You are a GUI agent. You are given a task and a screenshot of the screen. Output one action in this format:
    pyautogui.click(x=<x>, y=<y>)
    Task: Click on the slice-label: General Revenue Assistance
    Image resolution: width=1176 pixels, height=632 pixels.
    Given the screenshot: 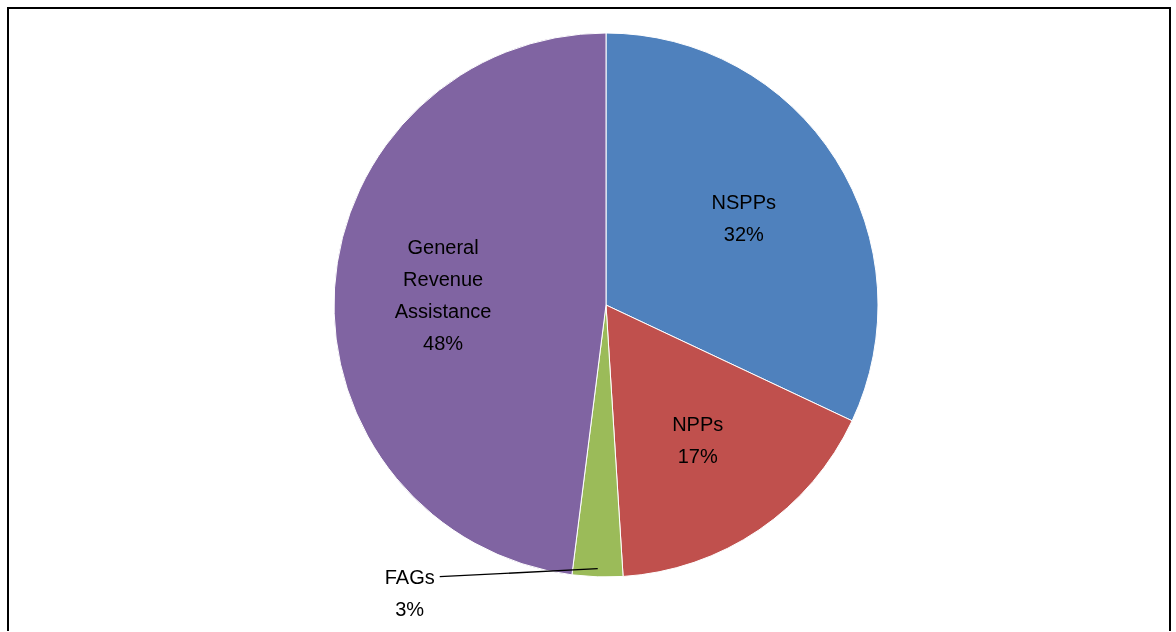 What is the action you would take?
    pyautogui.click(x=443, y=278)
    